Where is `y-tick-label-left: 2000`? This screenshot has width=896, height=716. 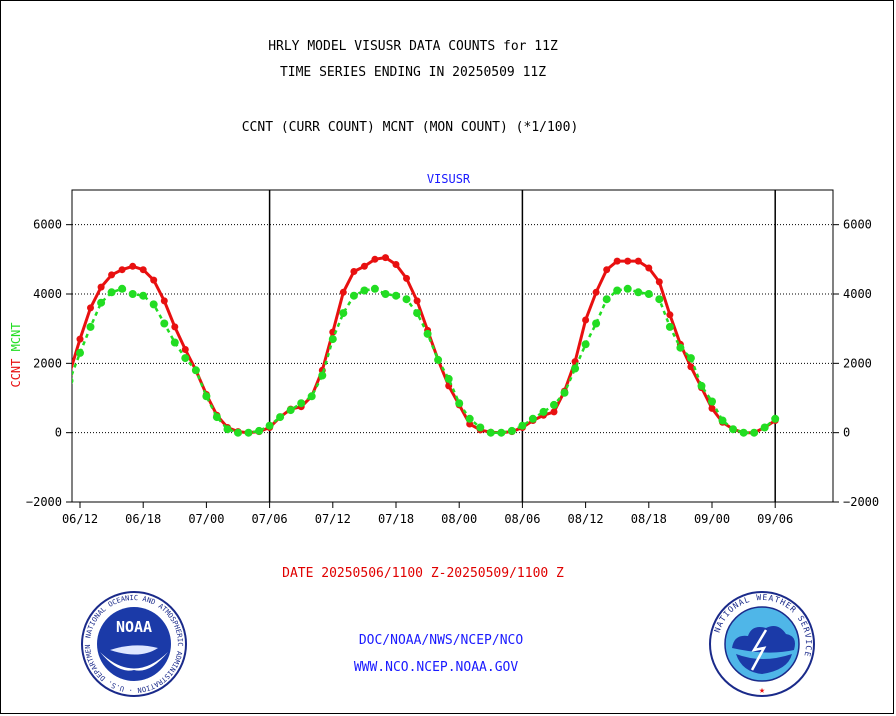
y-tick-label-left: 2000 is located at coordinates (47, 363).